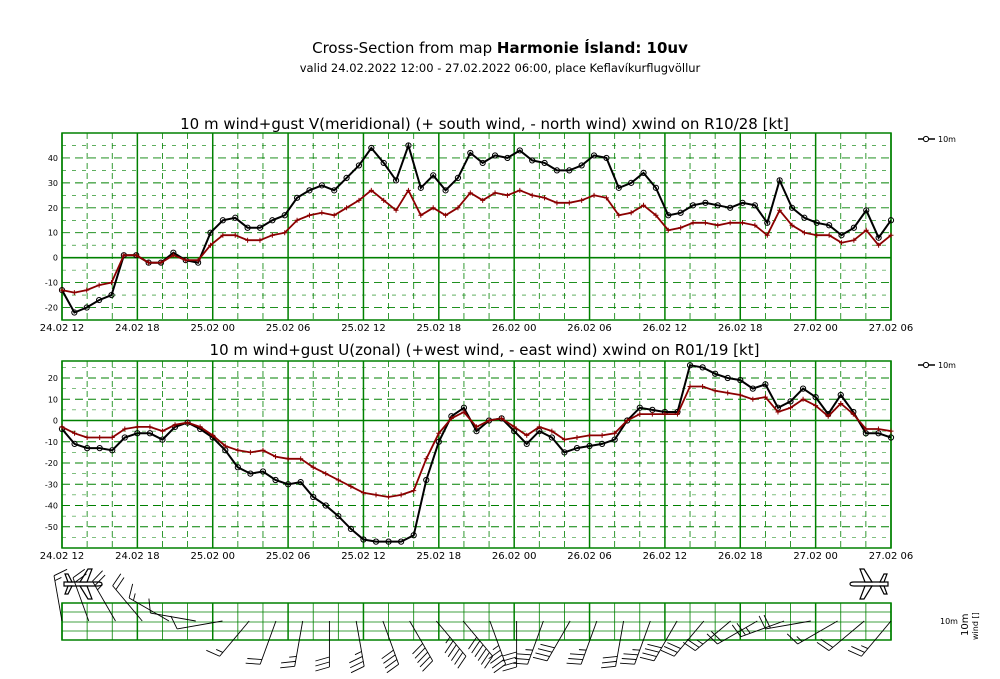 The height and width of the screenshot is (679, 1000). What do you see at coordinates (53, 183) in the screenshot?
I see `y-tick-label: 30` at bounding box center [53, 183].